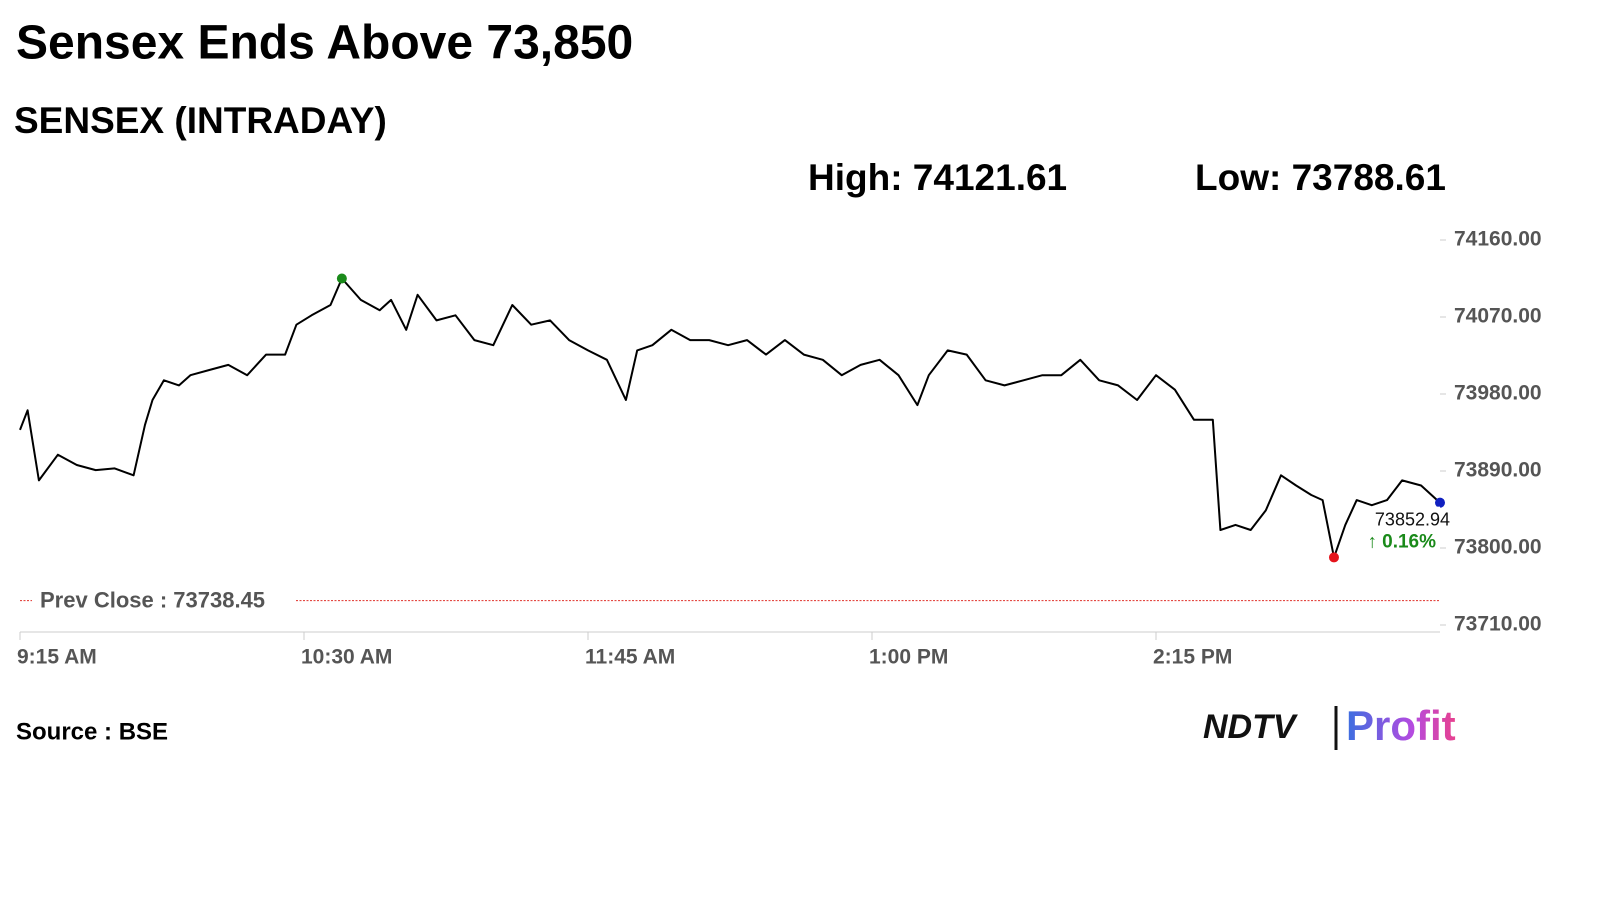 The height and width of the screenshot is (900, 1600). Describe the element at coordinates (1401, 725) in the screenshot. I see `logo-profit: Profit` at that location.